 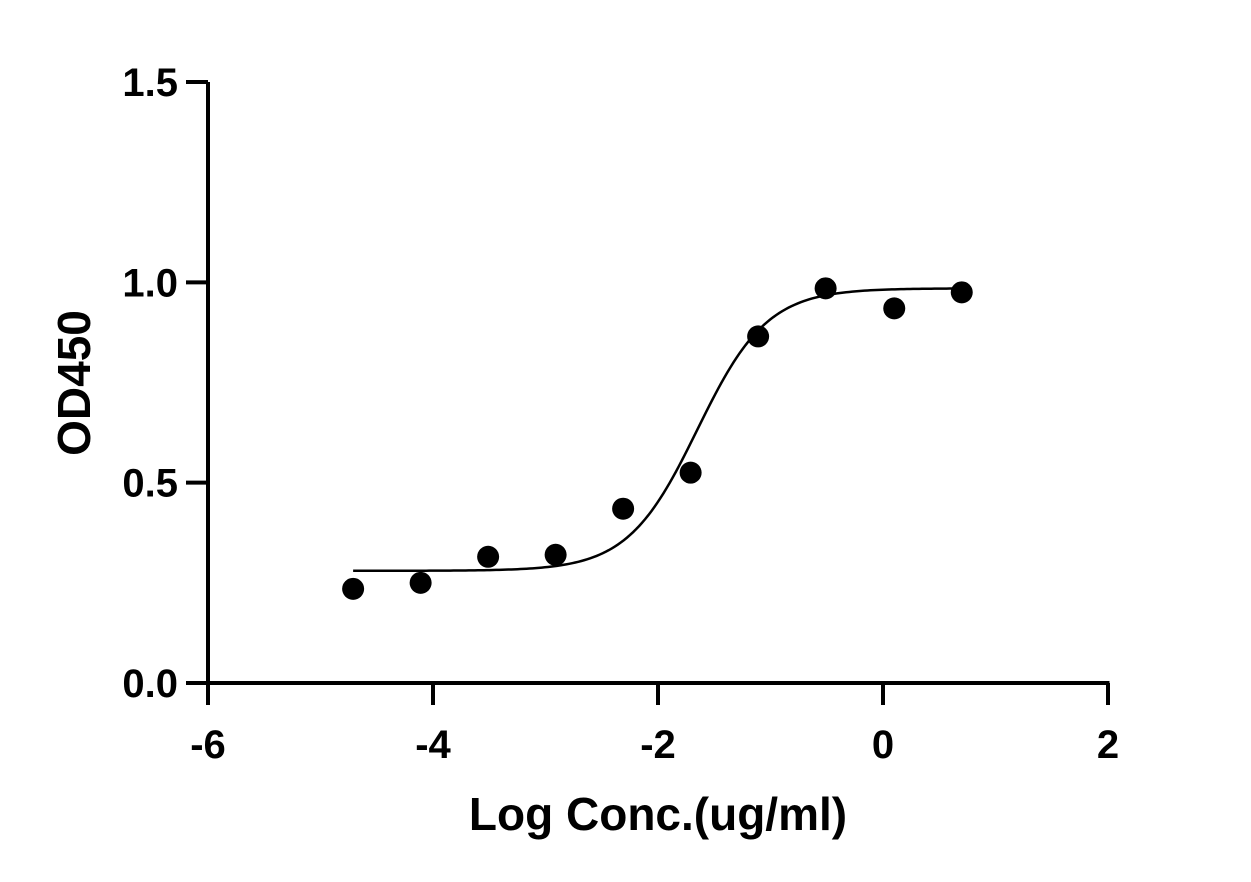 I want to click on y-axis-title: OD450, so click(x=74, y=383).